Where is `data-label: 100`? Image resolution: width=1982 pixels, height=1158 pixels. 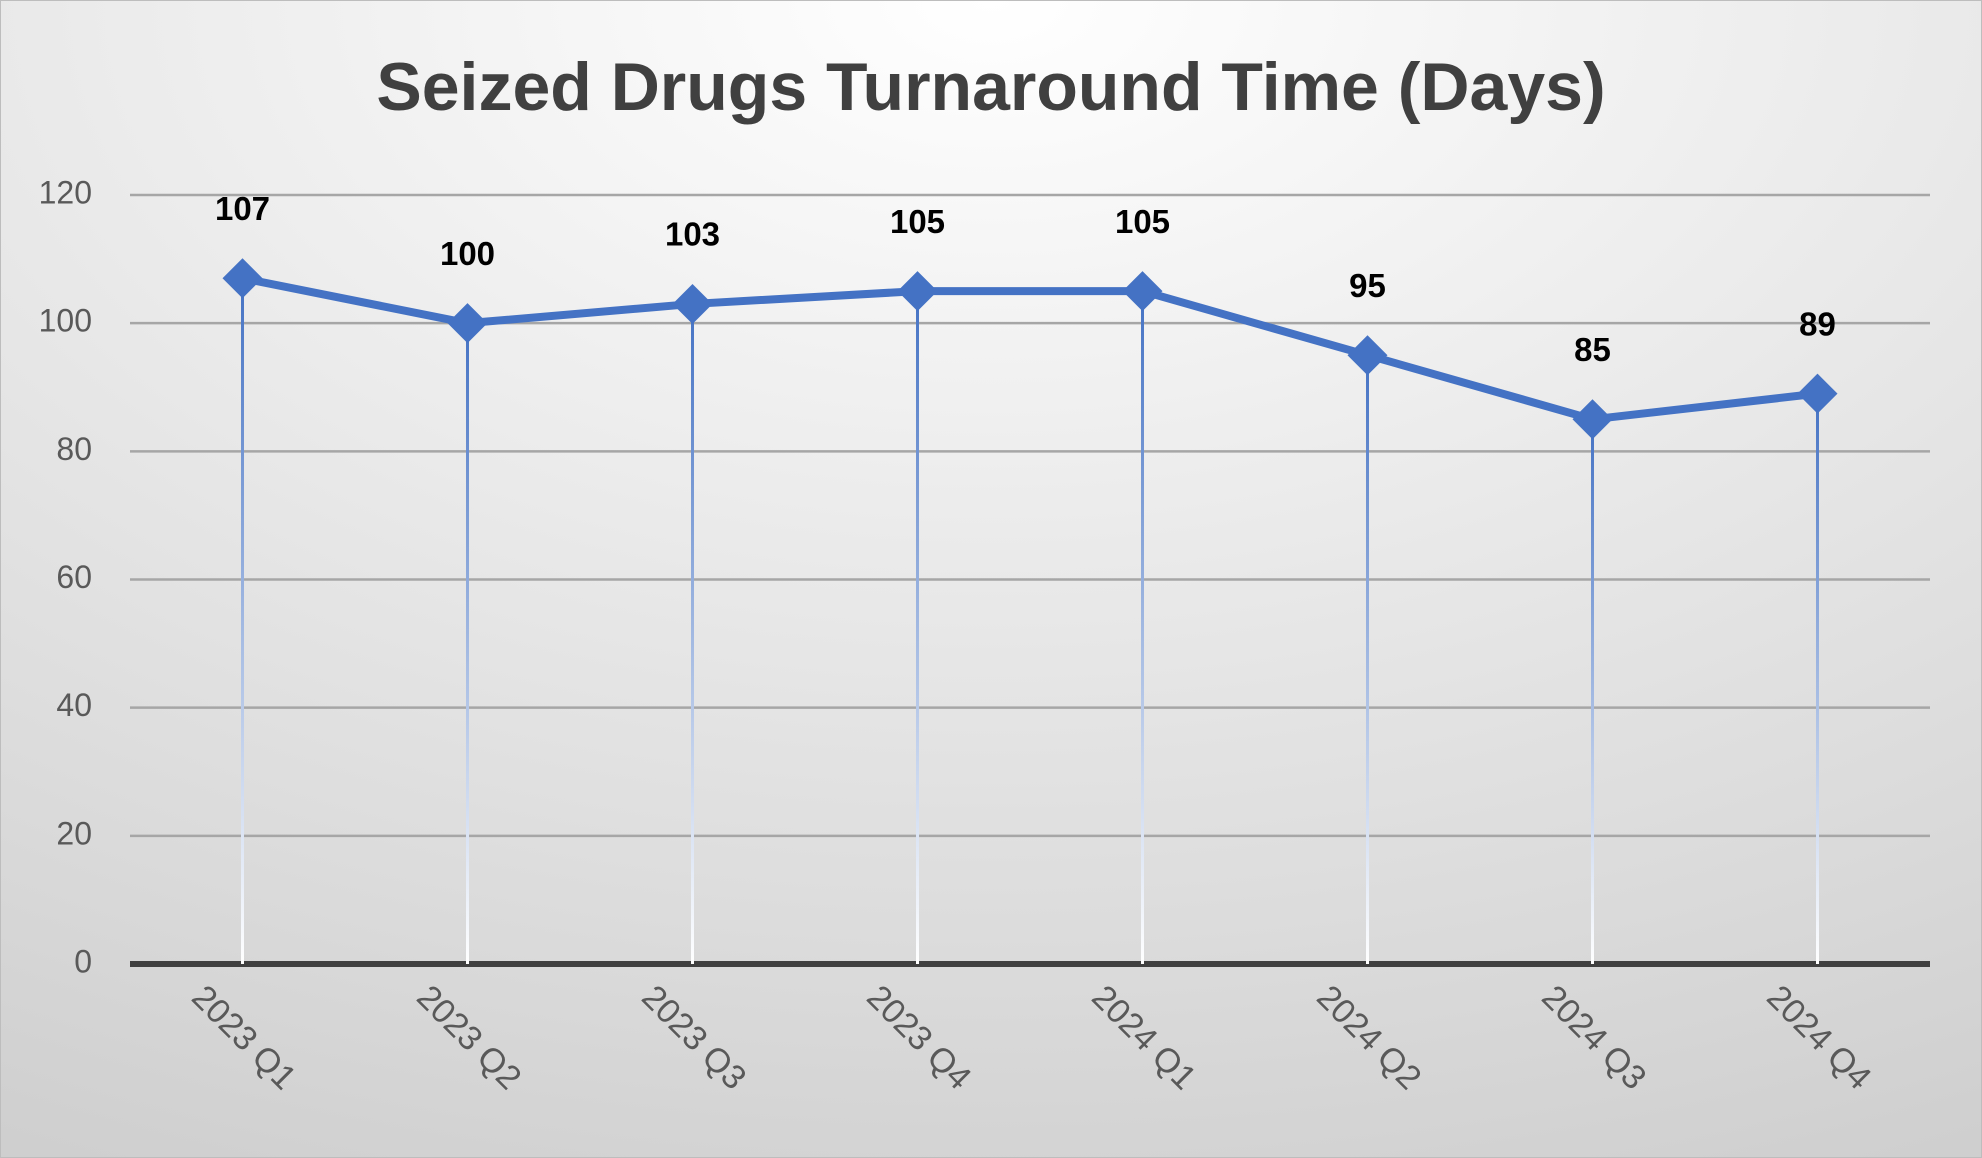 data-label: 100 is located at coordinates (467, 253).